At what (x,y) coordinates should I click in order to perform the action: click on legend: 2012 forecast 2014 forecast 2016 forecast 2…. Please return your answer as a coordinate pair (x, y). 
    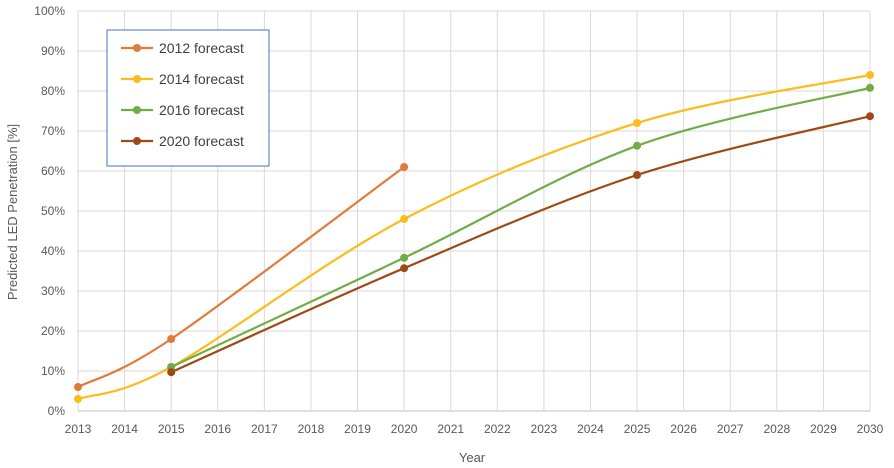
    Looking at the image, I should click on (188, 98).